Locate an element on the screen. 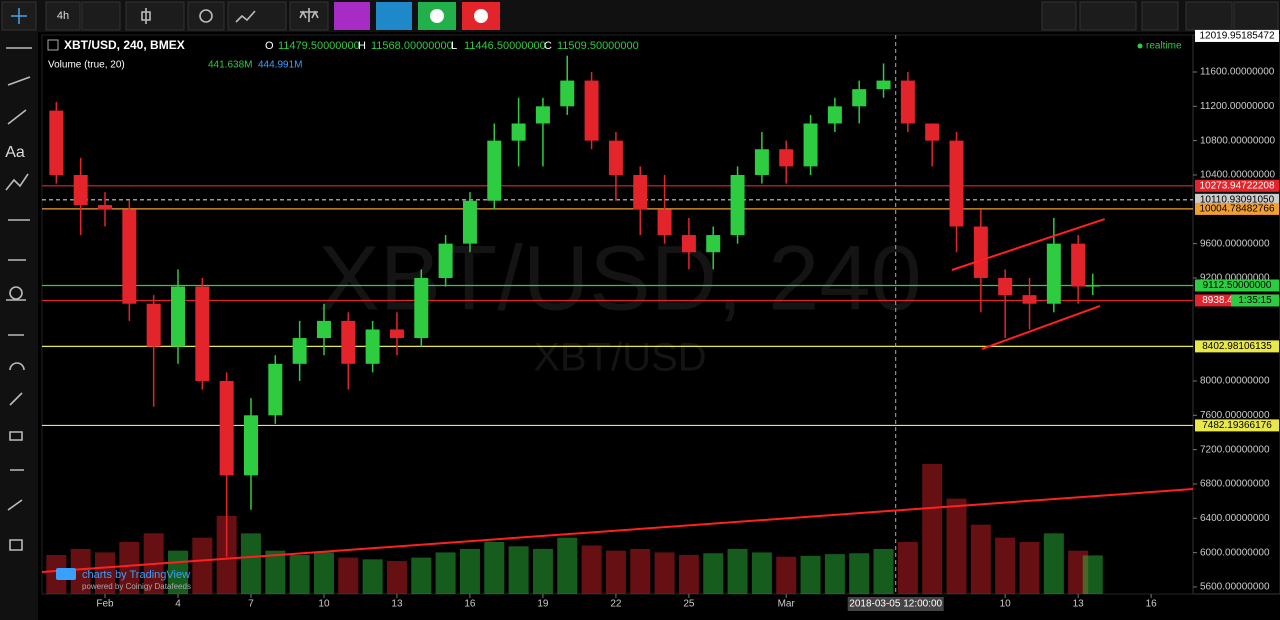  crosshair-date-tag is located at coordinates (895, 604).